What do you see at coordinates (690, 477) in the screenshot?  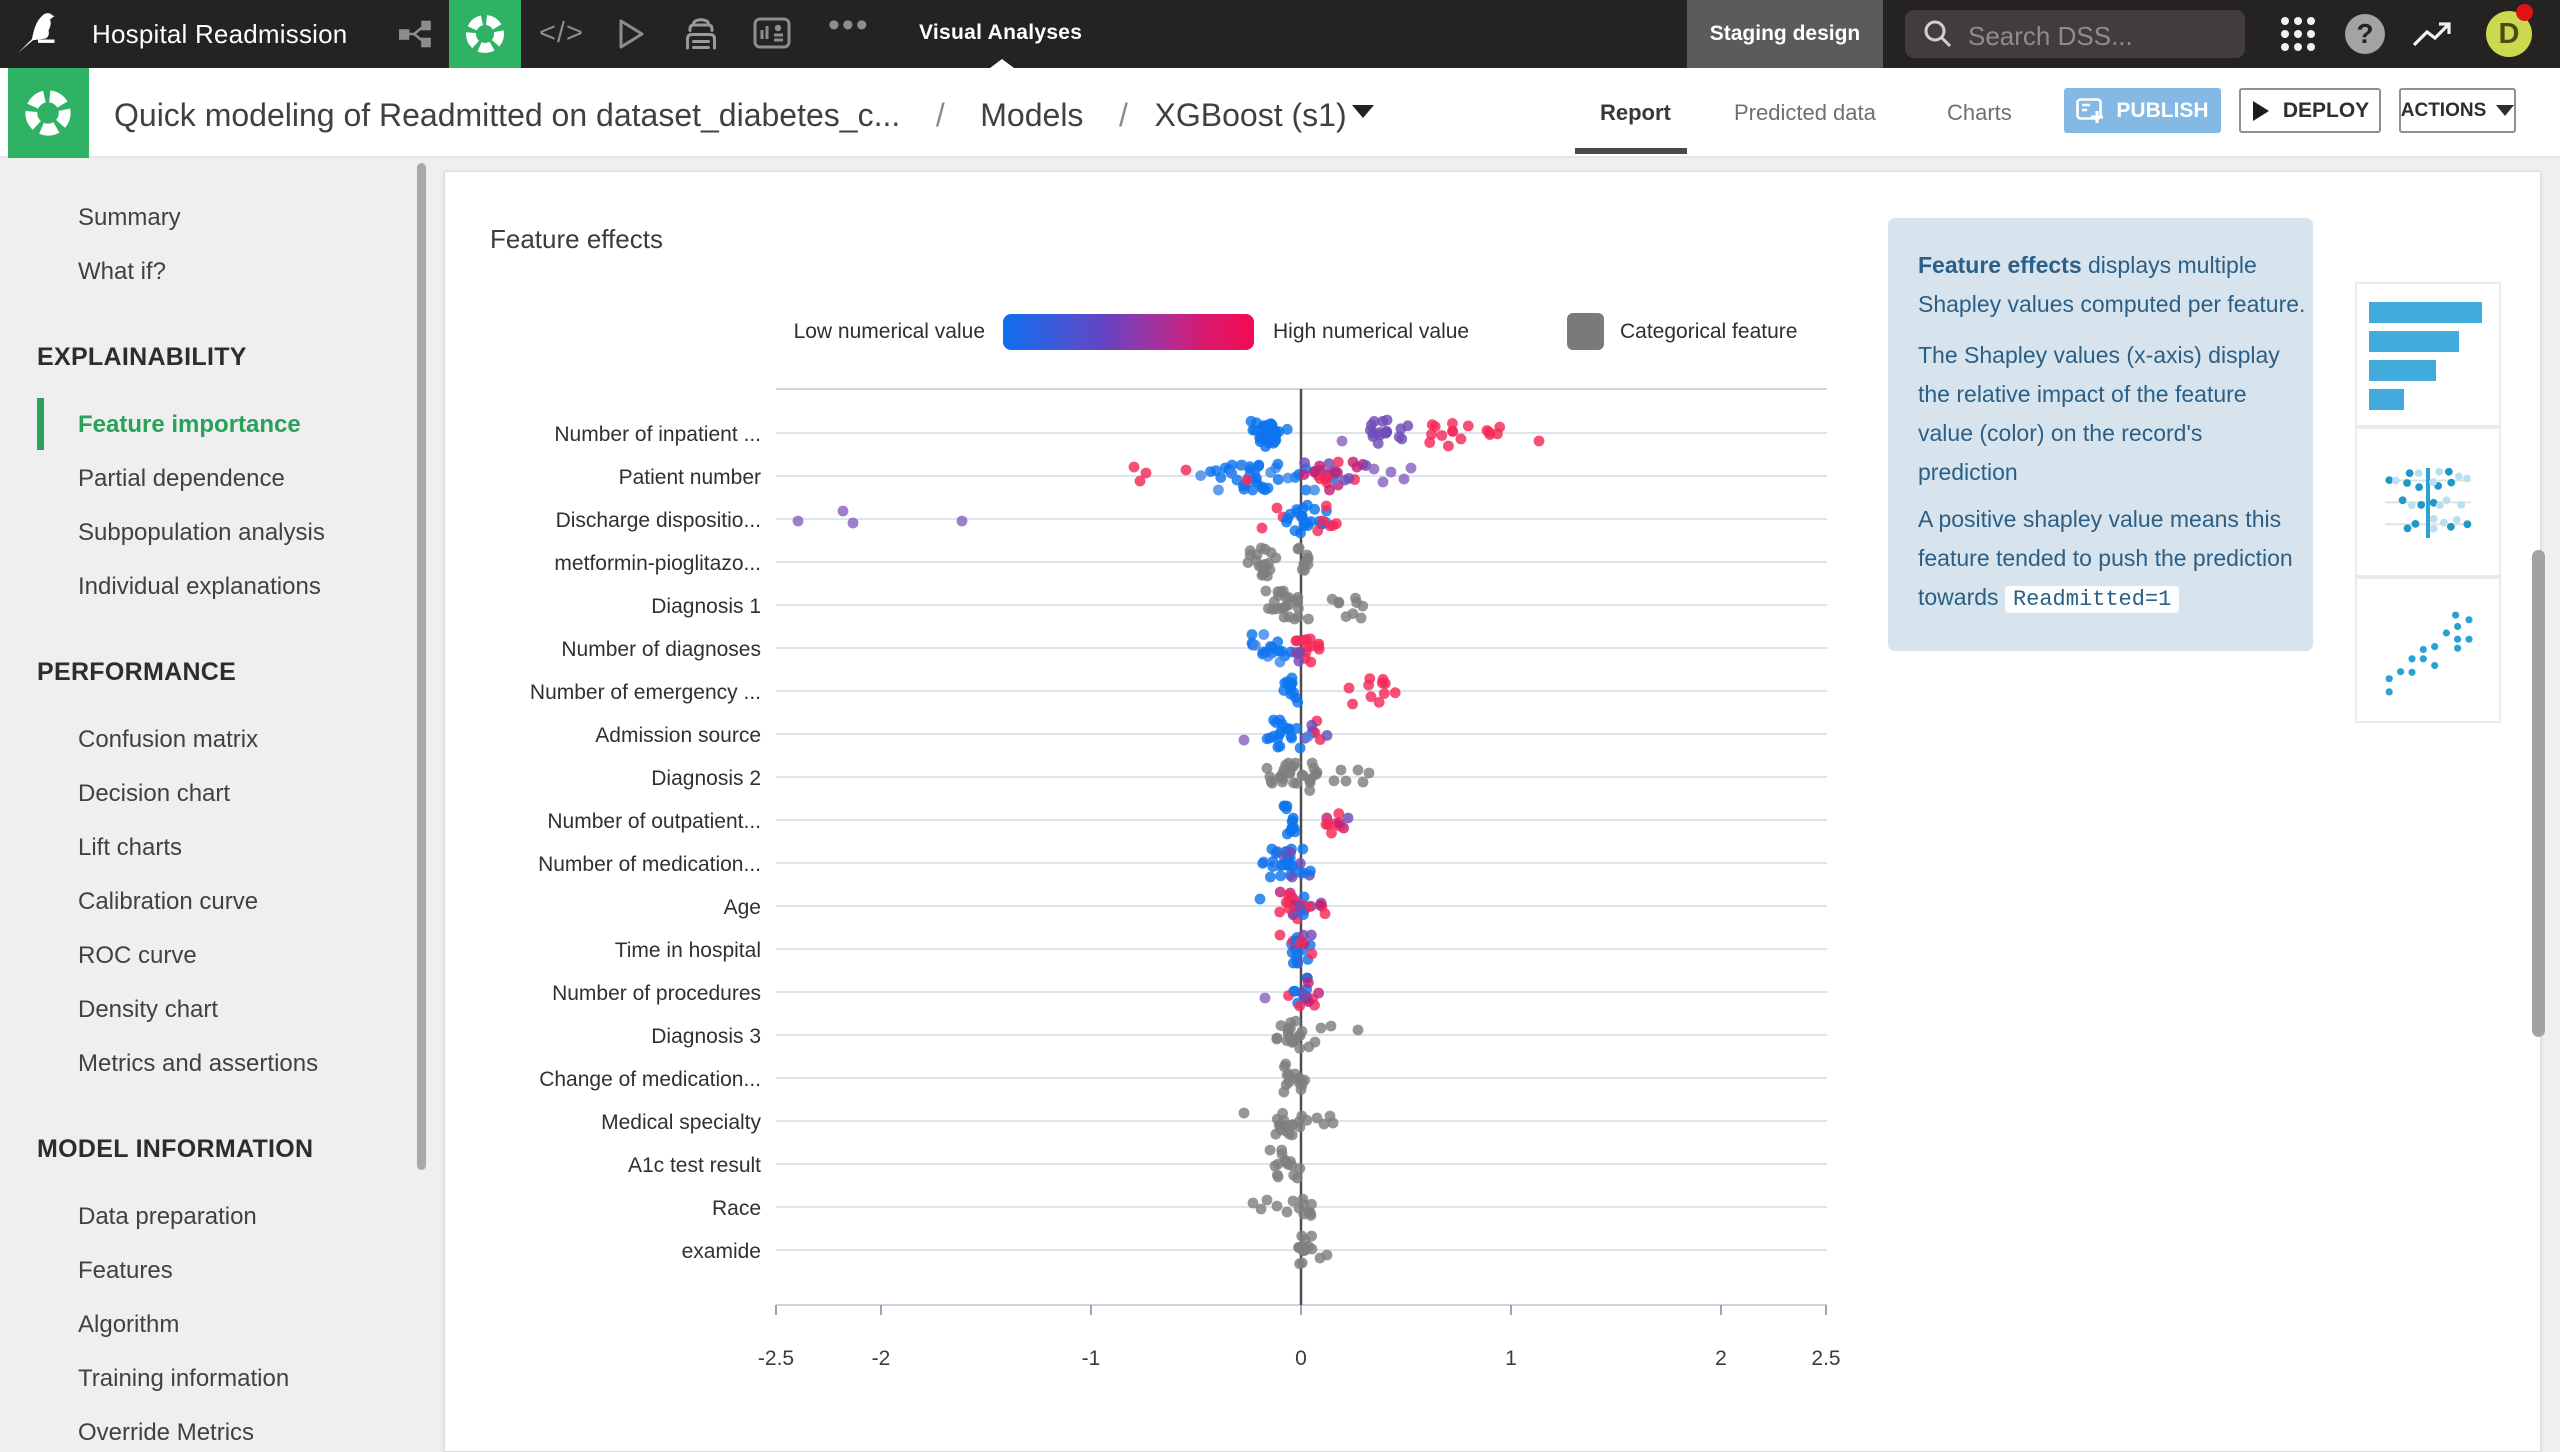 I see `svg-text: Patient number` at bounding box center [690, 477].